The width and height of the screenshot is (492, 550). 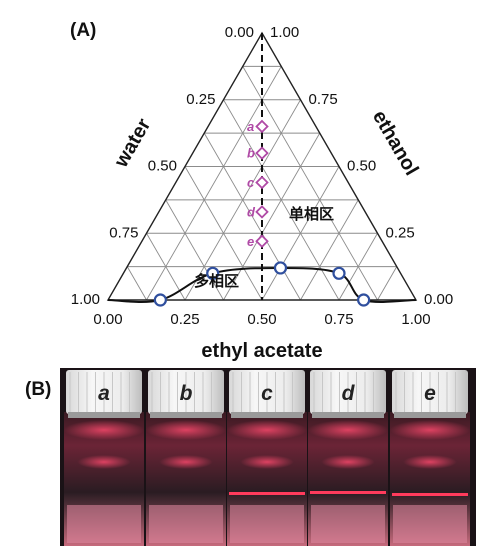 I want to click on left-tick-label: 0.50, so click(x=162, y=166).